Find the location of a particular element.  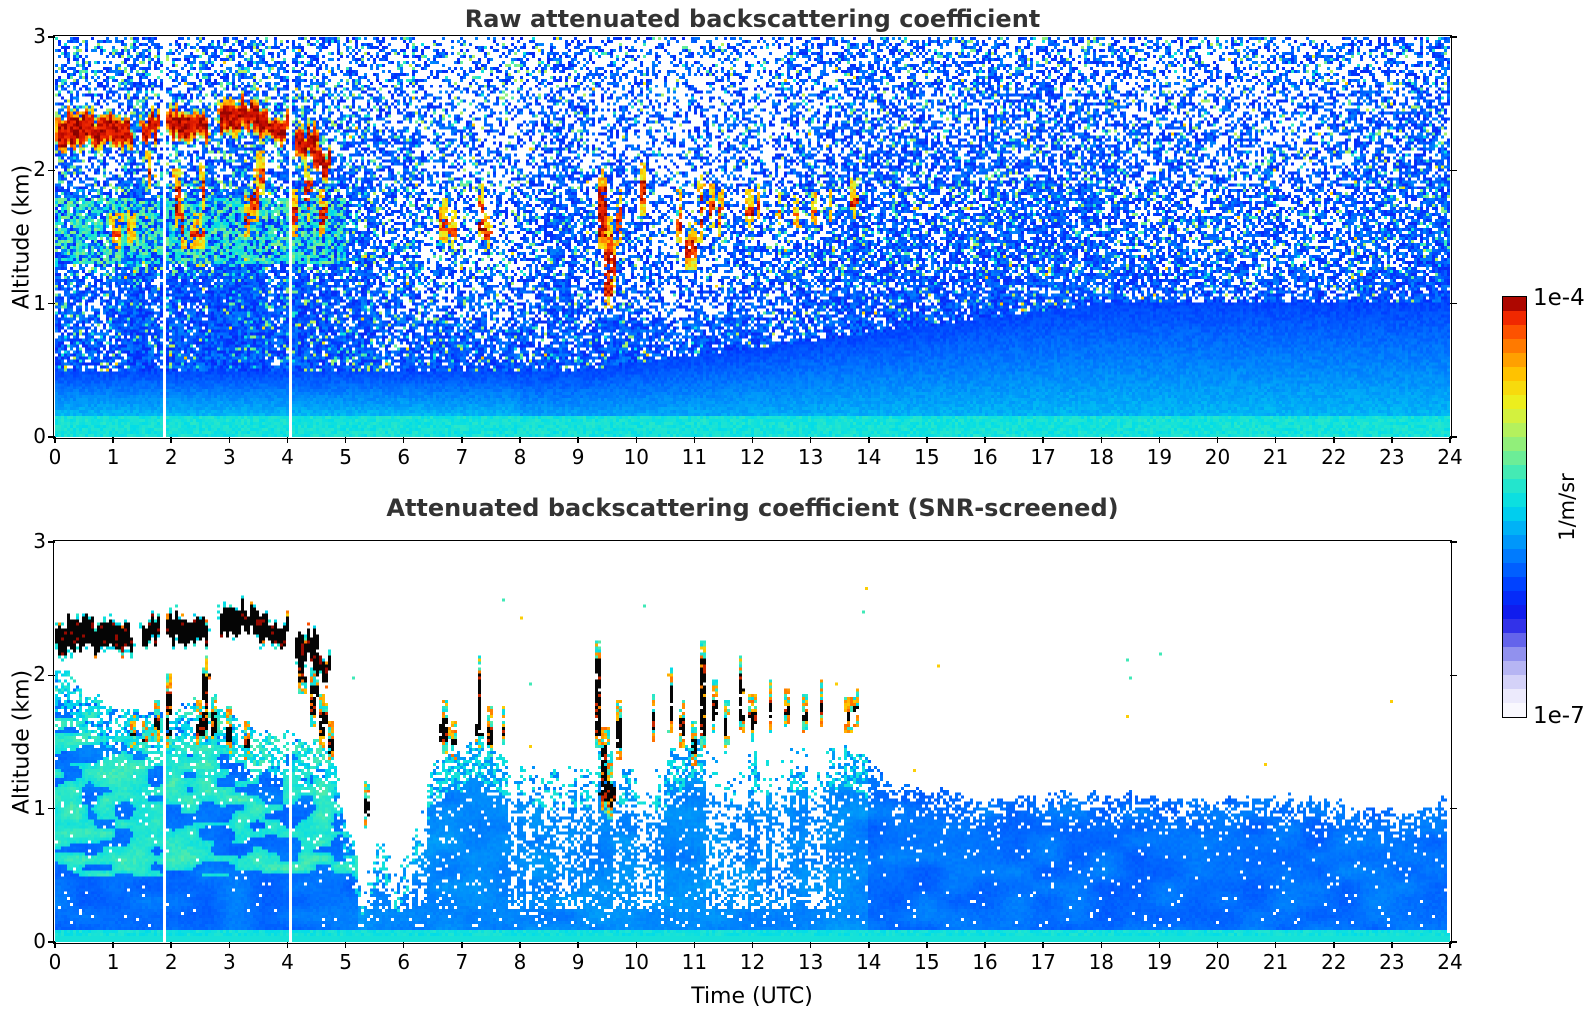

colorbar-max-label: 1e-4 is located at coordinates (1559, 298).